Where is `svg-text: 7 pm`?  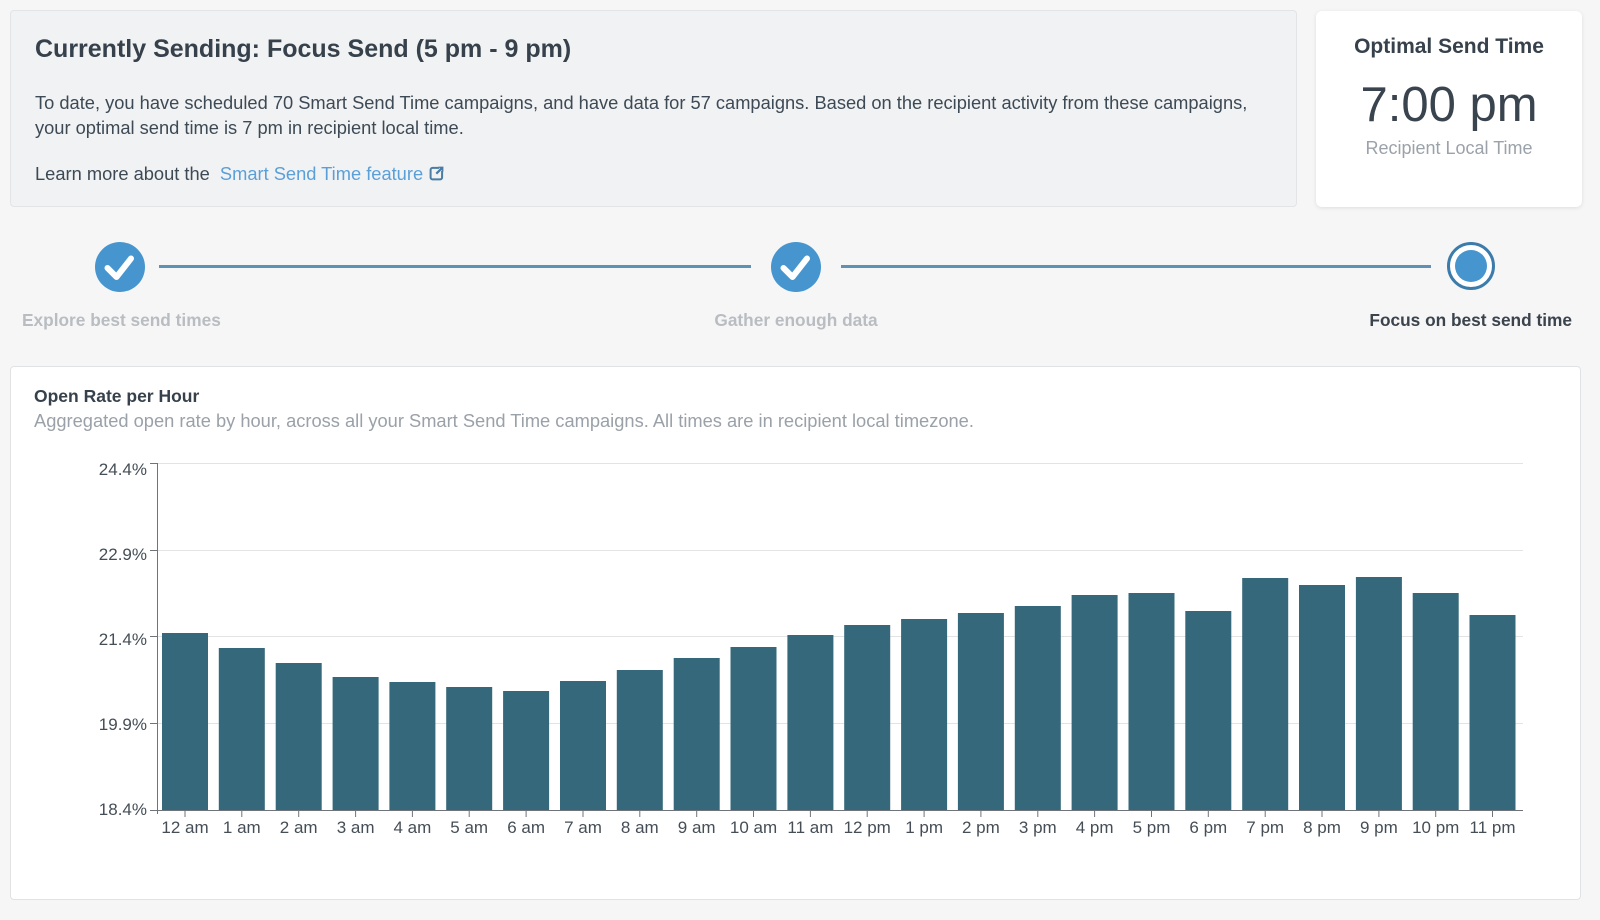 svg-text: 7 pm is located at coordinates (1265, 827).